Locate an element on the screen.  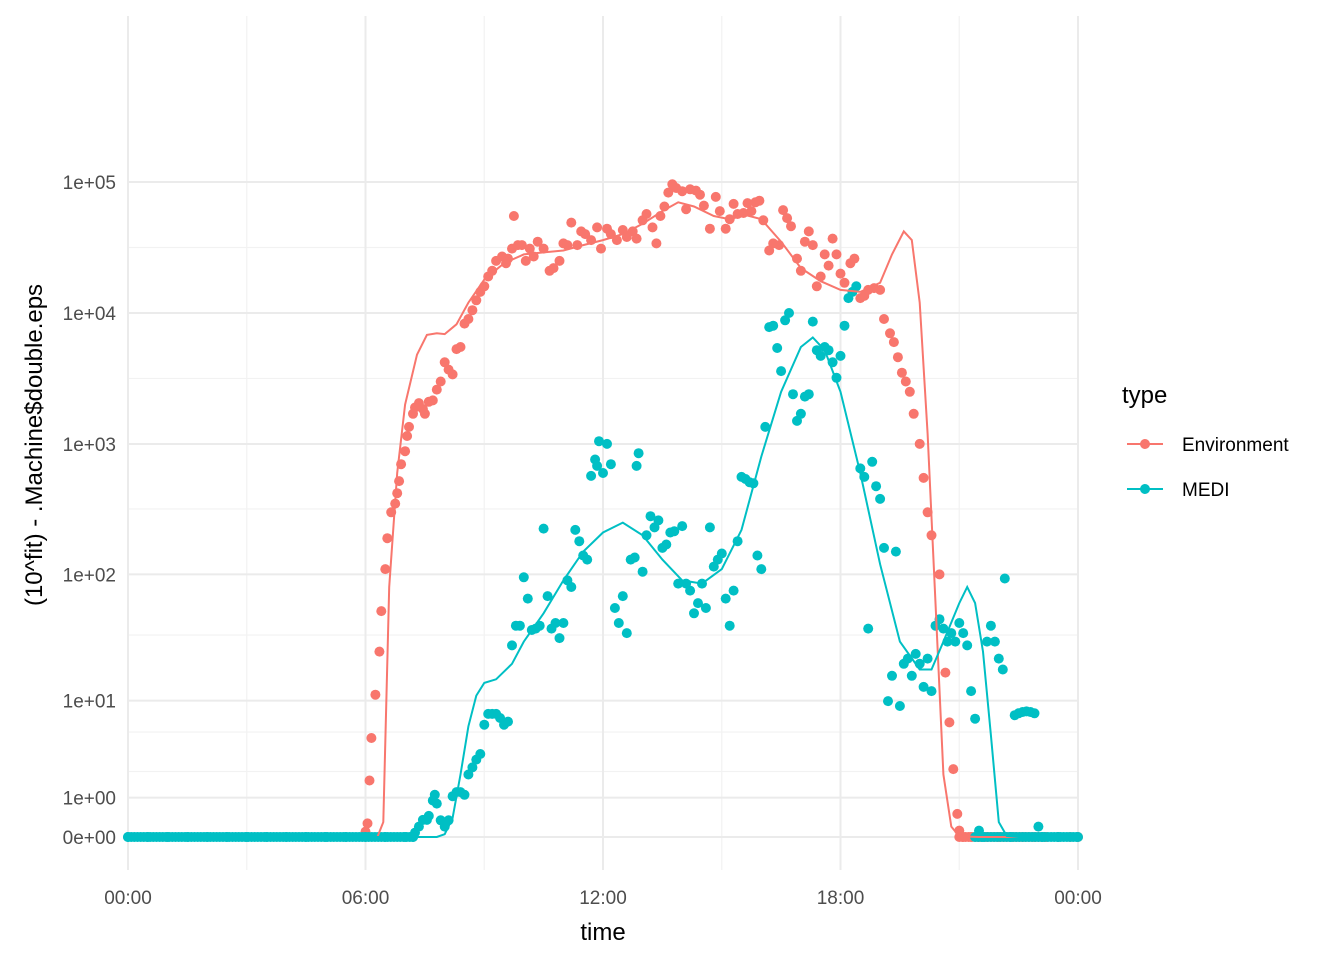
legend-item-environment: Environment is located at coordinates (1208, 445).